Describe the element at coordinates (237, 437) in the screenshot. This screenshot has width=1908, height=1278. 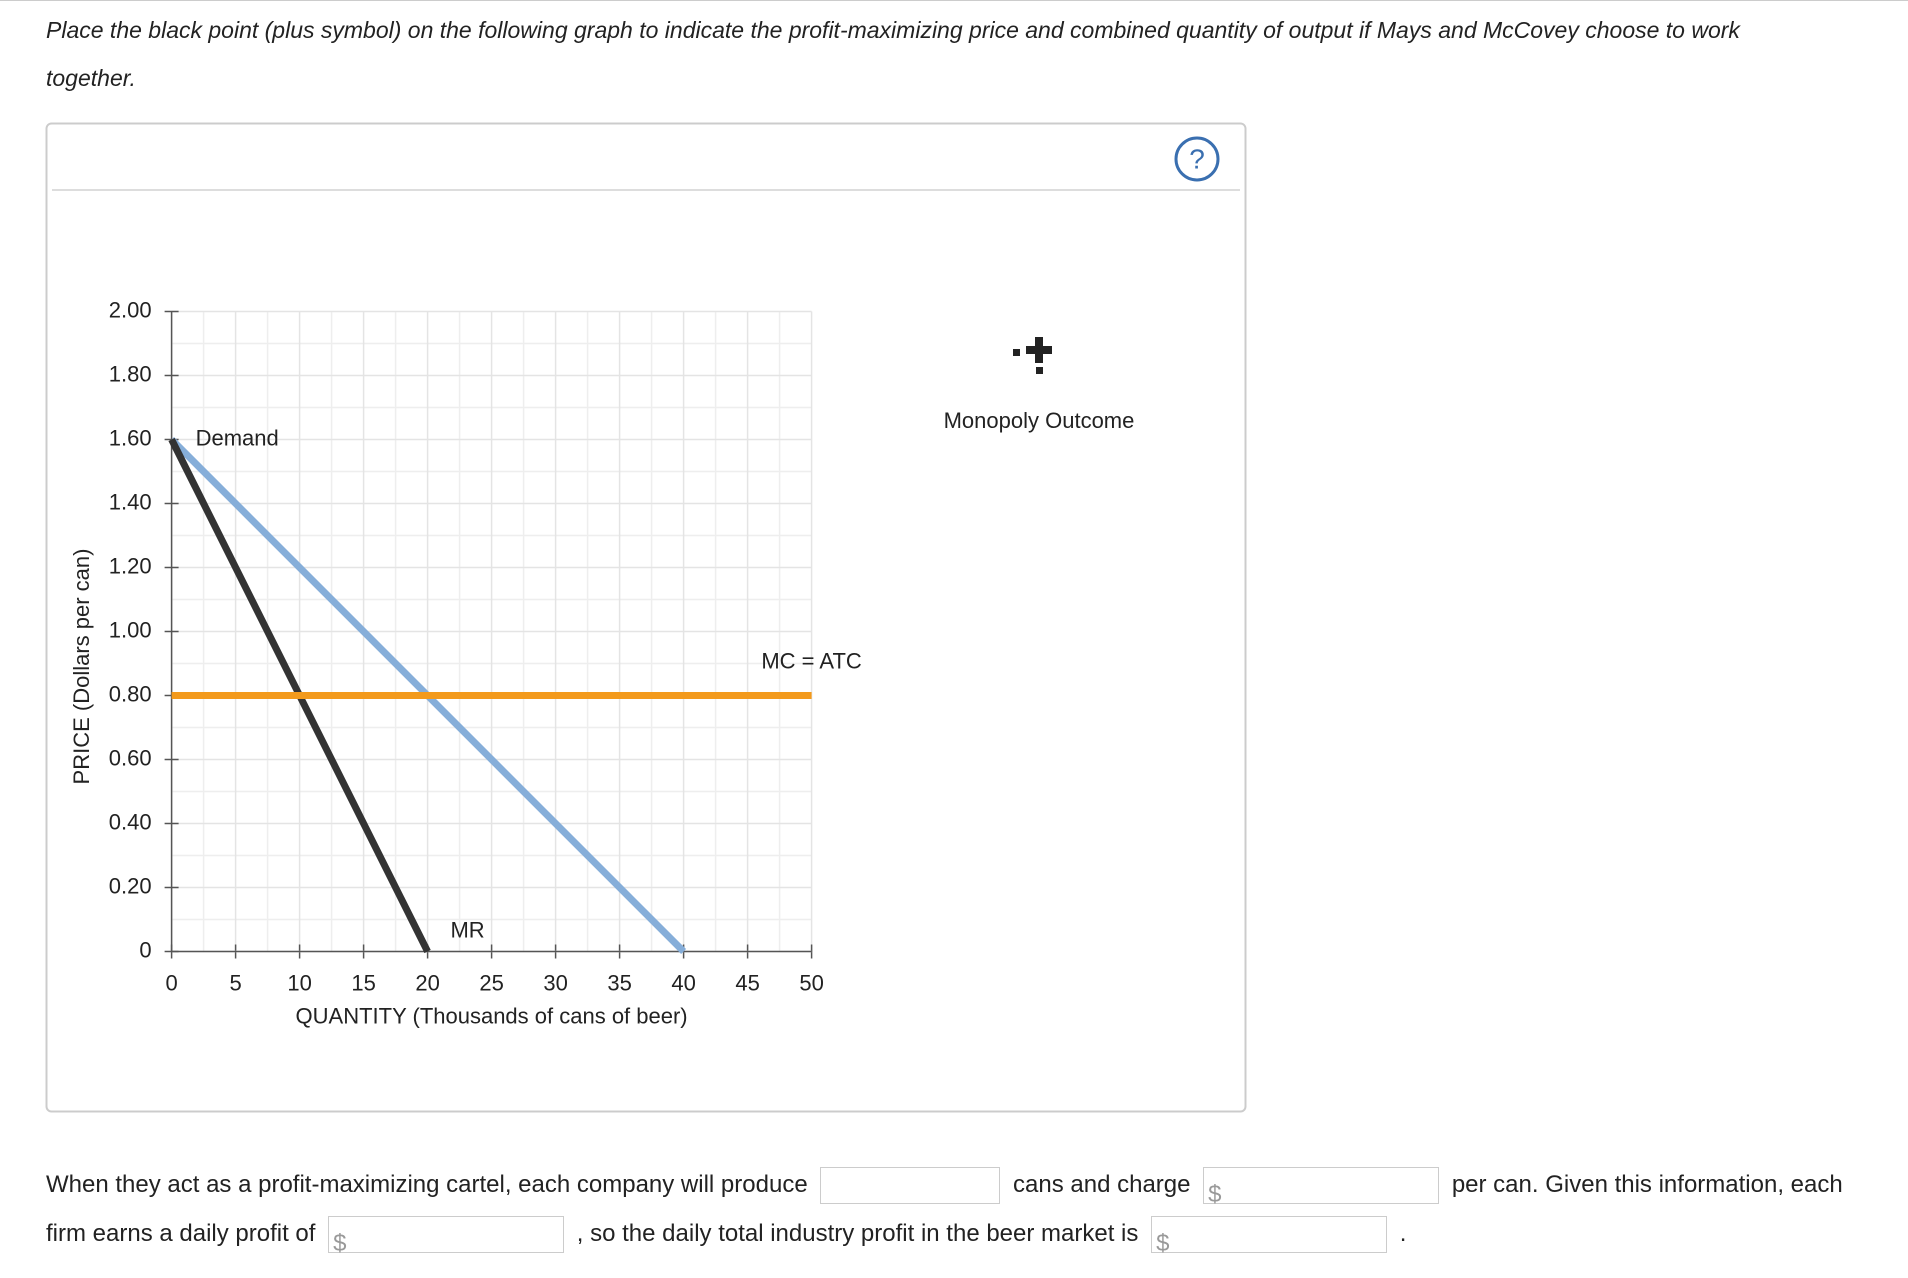
I see `series-label: Demand` at that location.